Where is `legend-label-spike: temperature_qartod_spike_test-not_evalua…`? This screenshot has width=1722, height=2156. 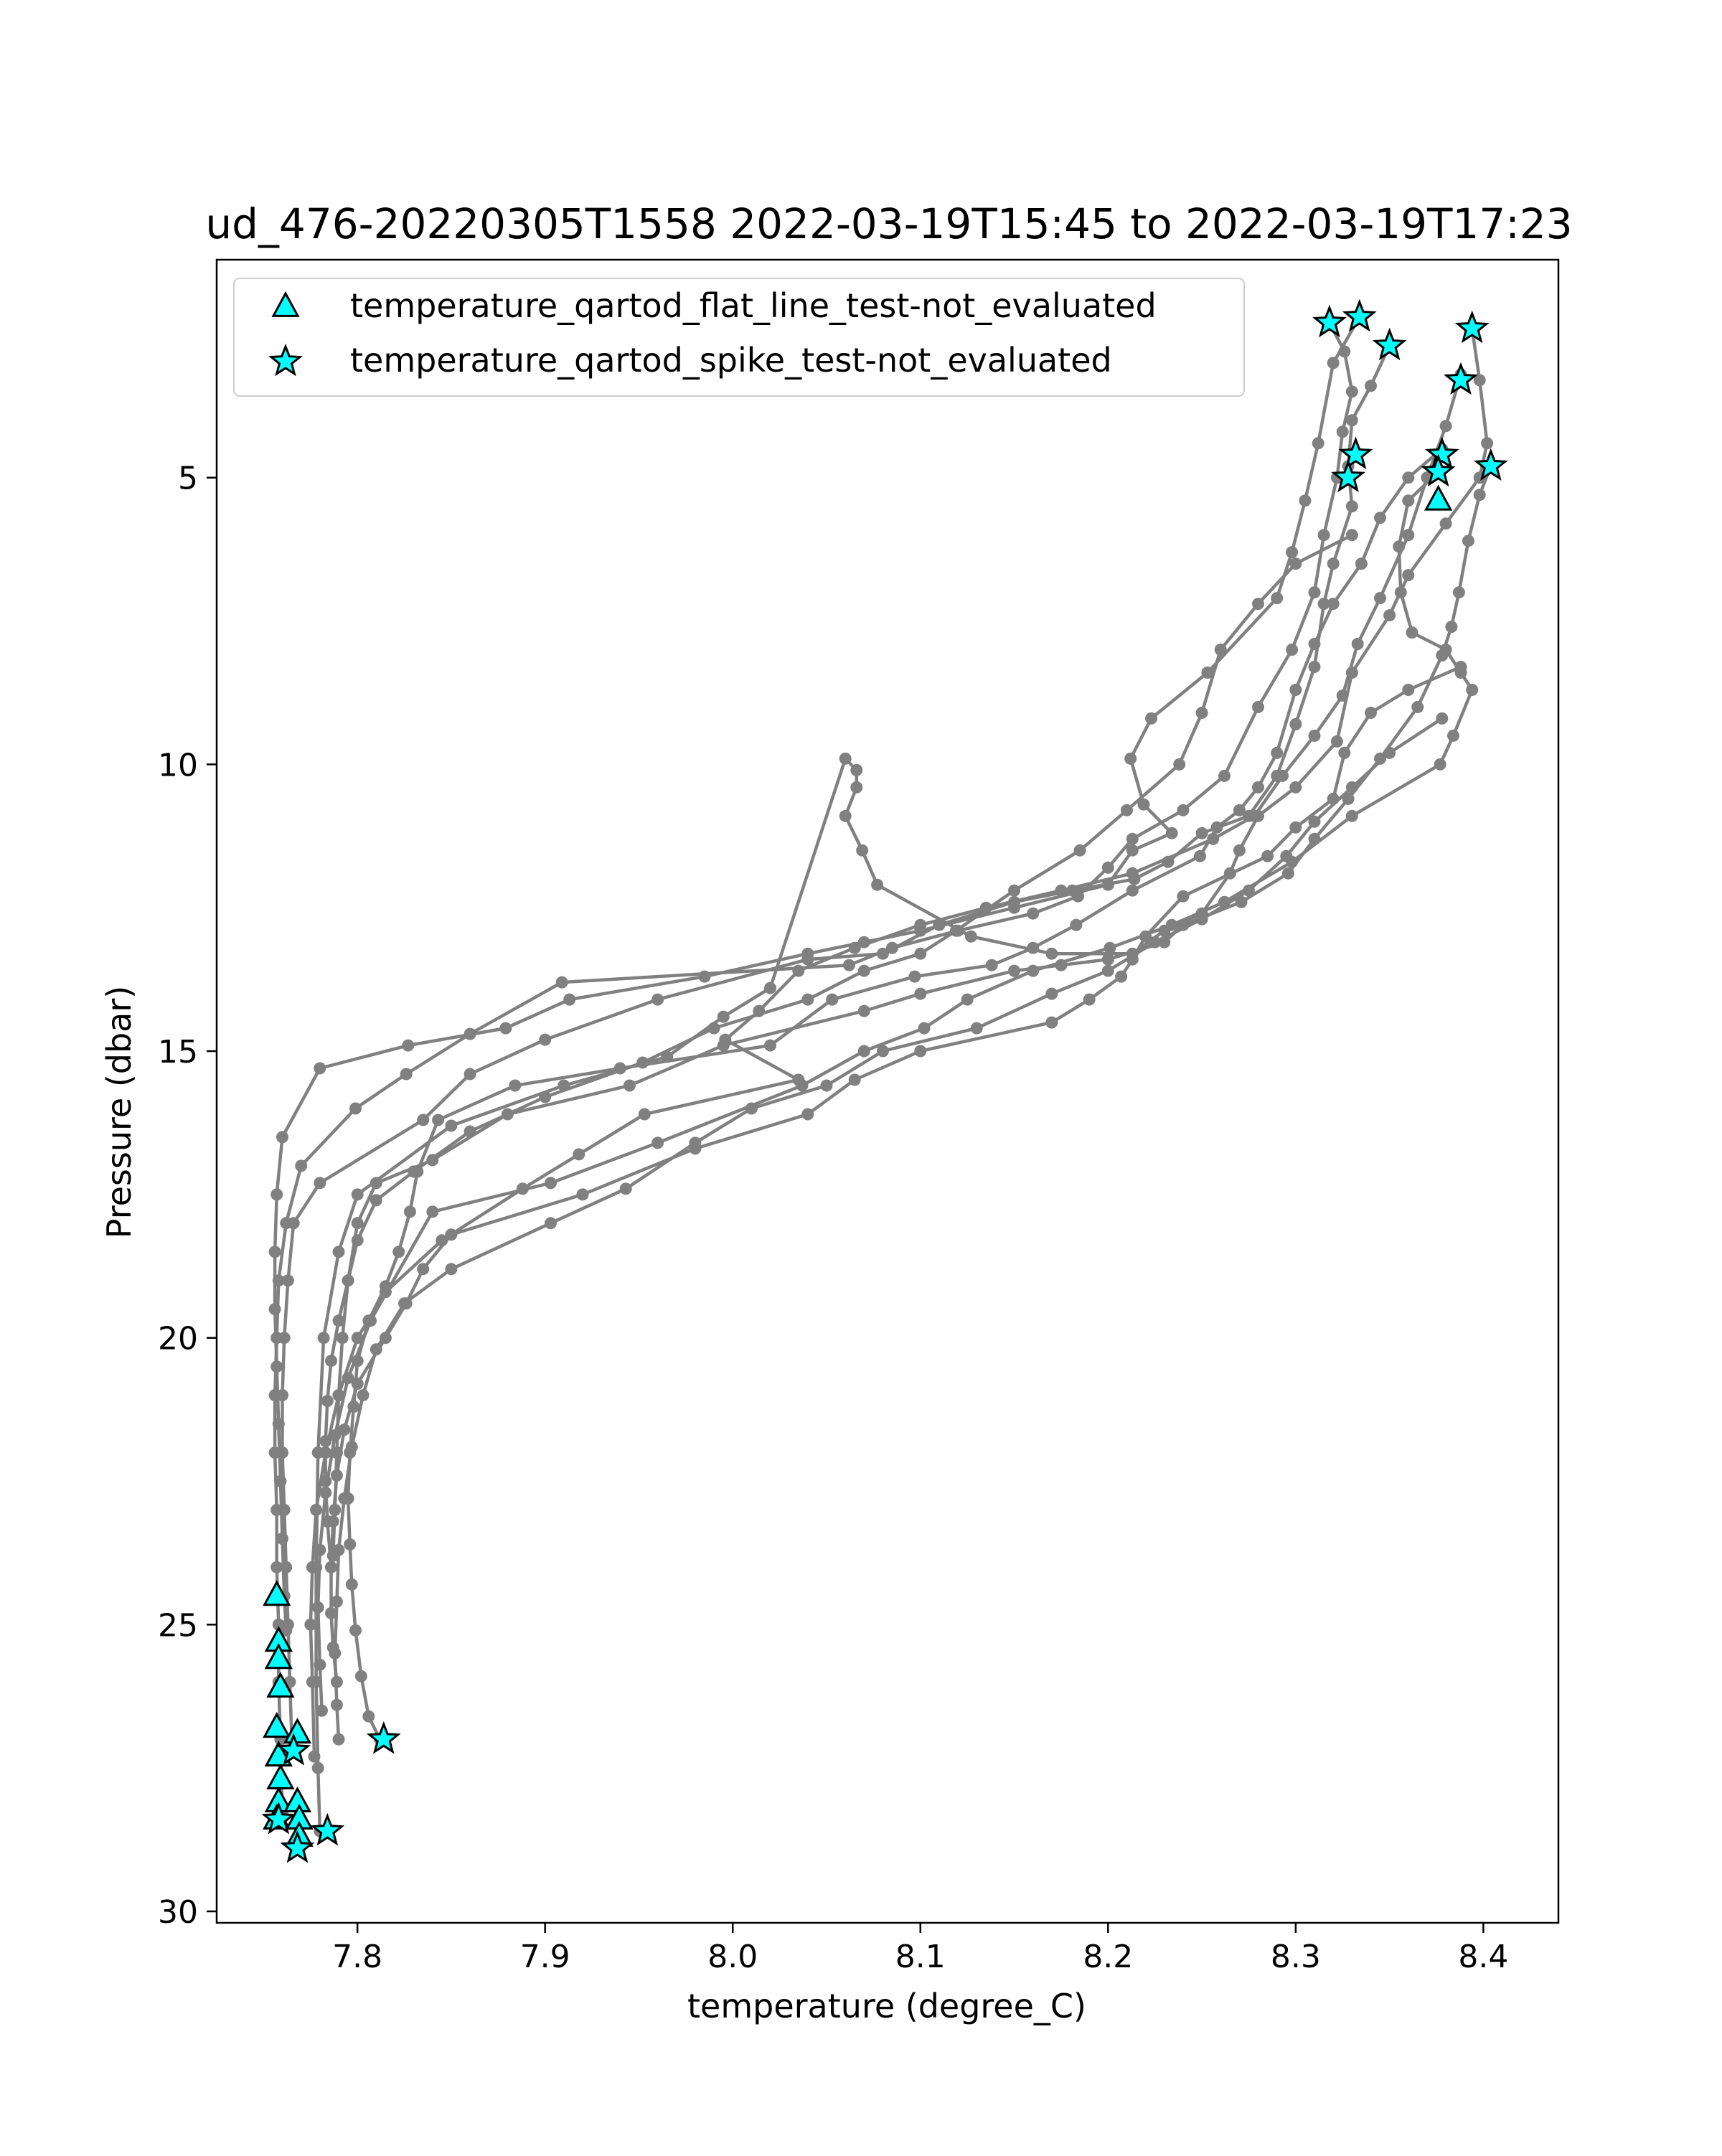 legend-label-spike: temperature_qartod_spike_test-not_evalua… is located at coordinates (731, 360).